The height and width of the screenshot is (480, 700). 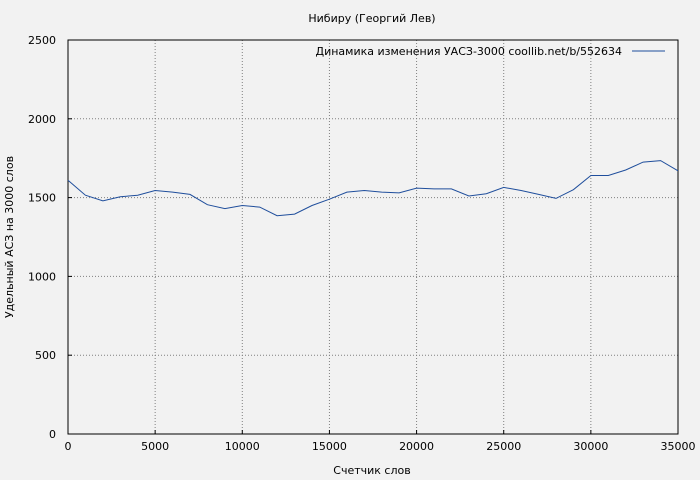 I want to click on x-tick-label: 35000, so click(x=678, y=446).